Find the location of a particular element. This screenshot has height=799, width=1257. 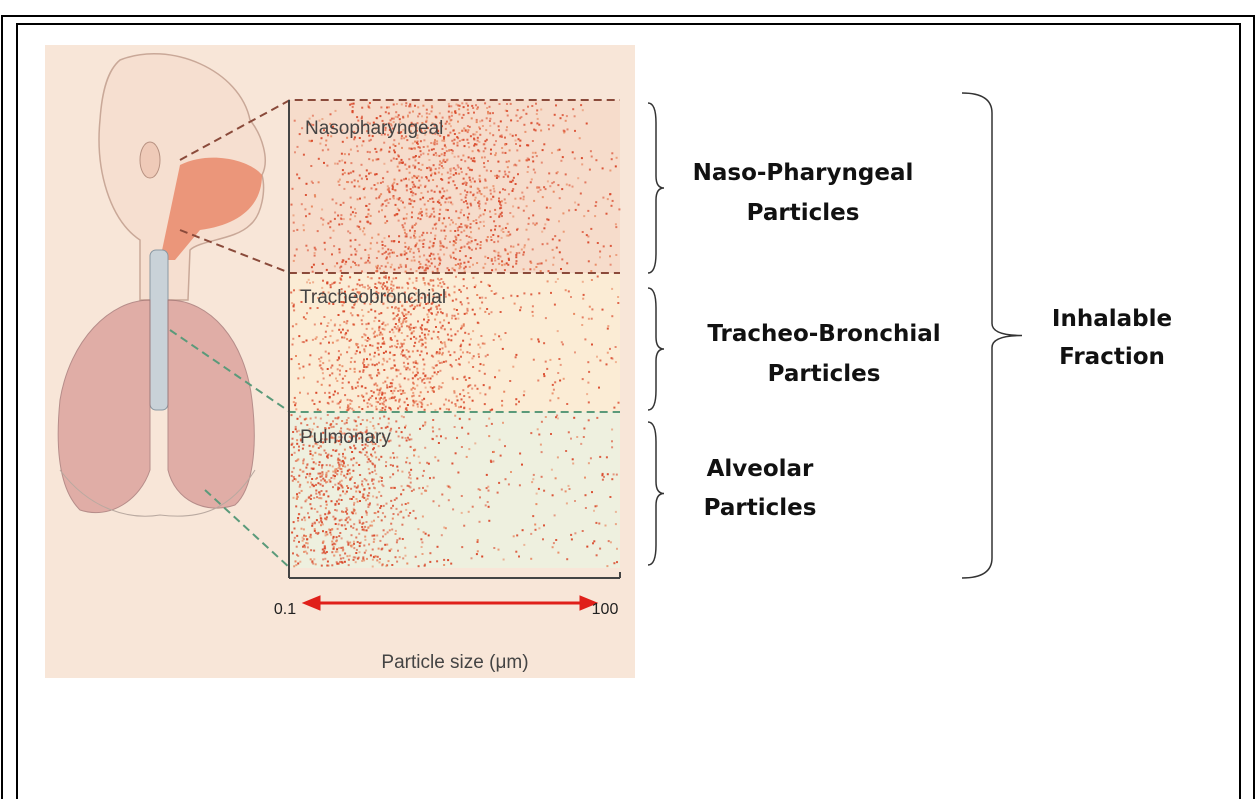

brace is located at coordinates (656, 349).